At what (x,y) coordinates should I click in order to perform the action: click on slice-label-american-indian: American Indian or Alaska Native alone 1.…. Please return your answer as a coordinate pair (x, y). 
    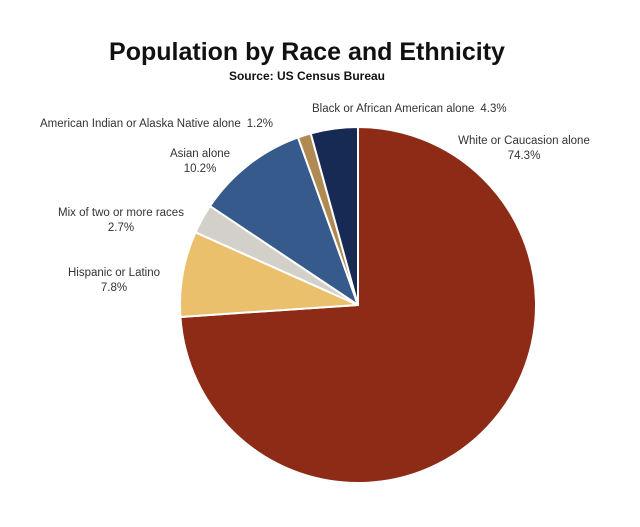
    Looking at the image, I should click on (156, 124).